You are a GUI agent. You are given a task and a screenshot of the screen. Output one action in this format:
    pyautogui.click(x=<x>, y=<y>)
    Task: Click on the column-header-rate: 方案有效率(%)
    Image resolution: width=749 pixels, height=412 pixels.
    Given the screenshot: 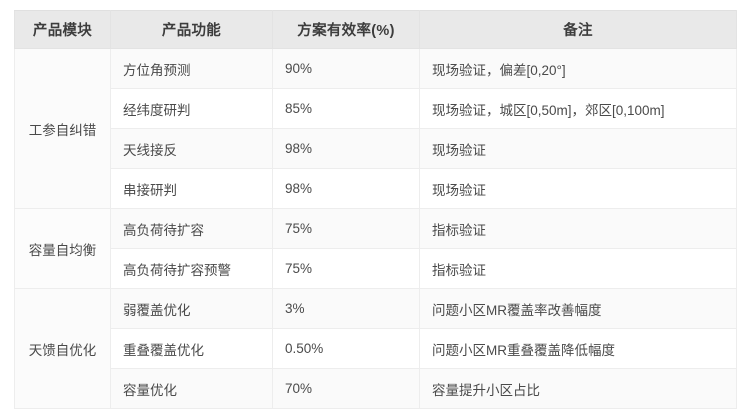 What is the action you would take?
    pyautogui.click(x=346, y=29)
    